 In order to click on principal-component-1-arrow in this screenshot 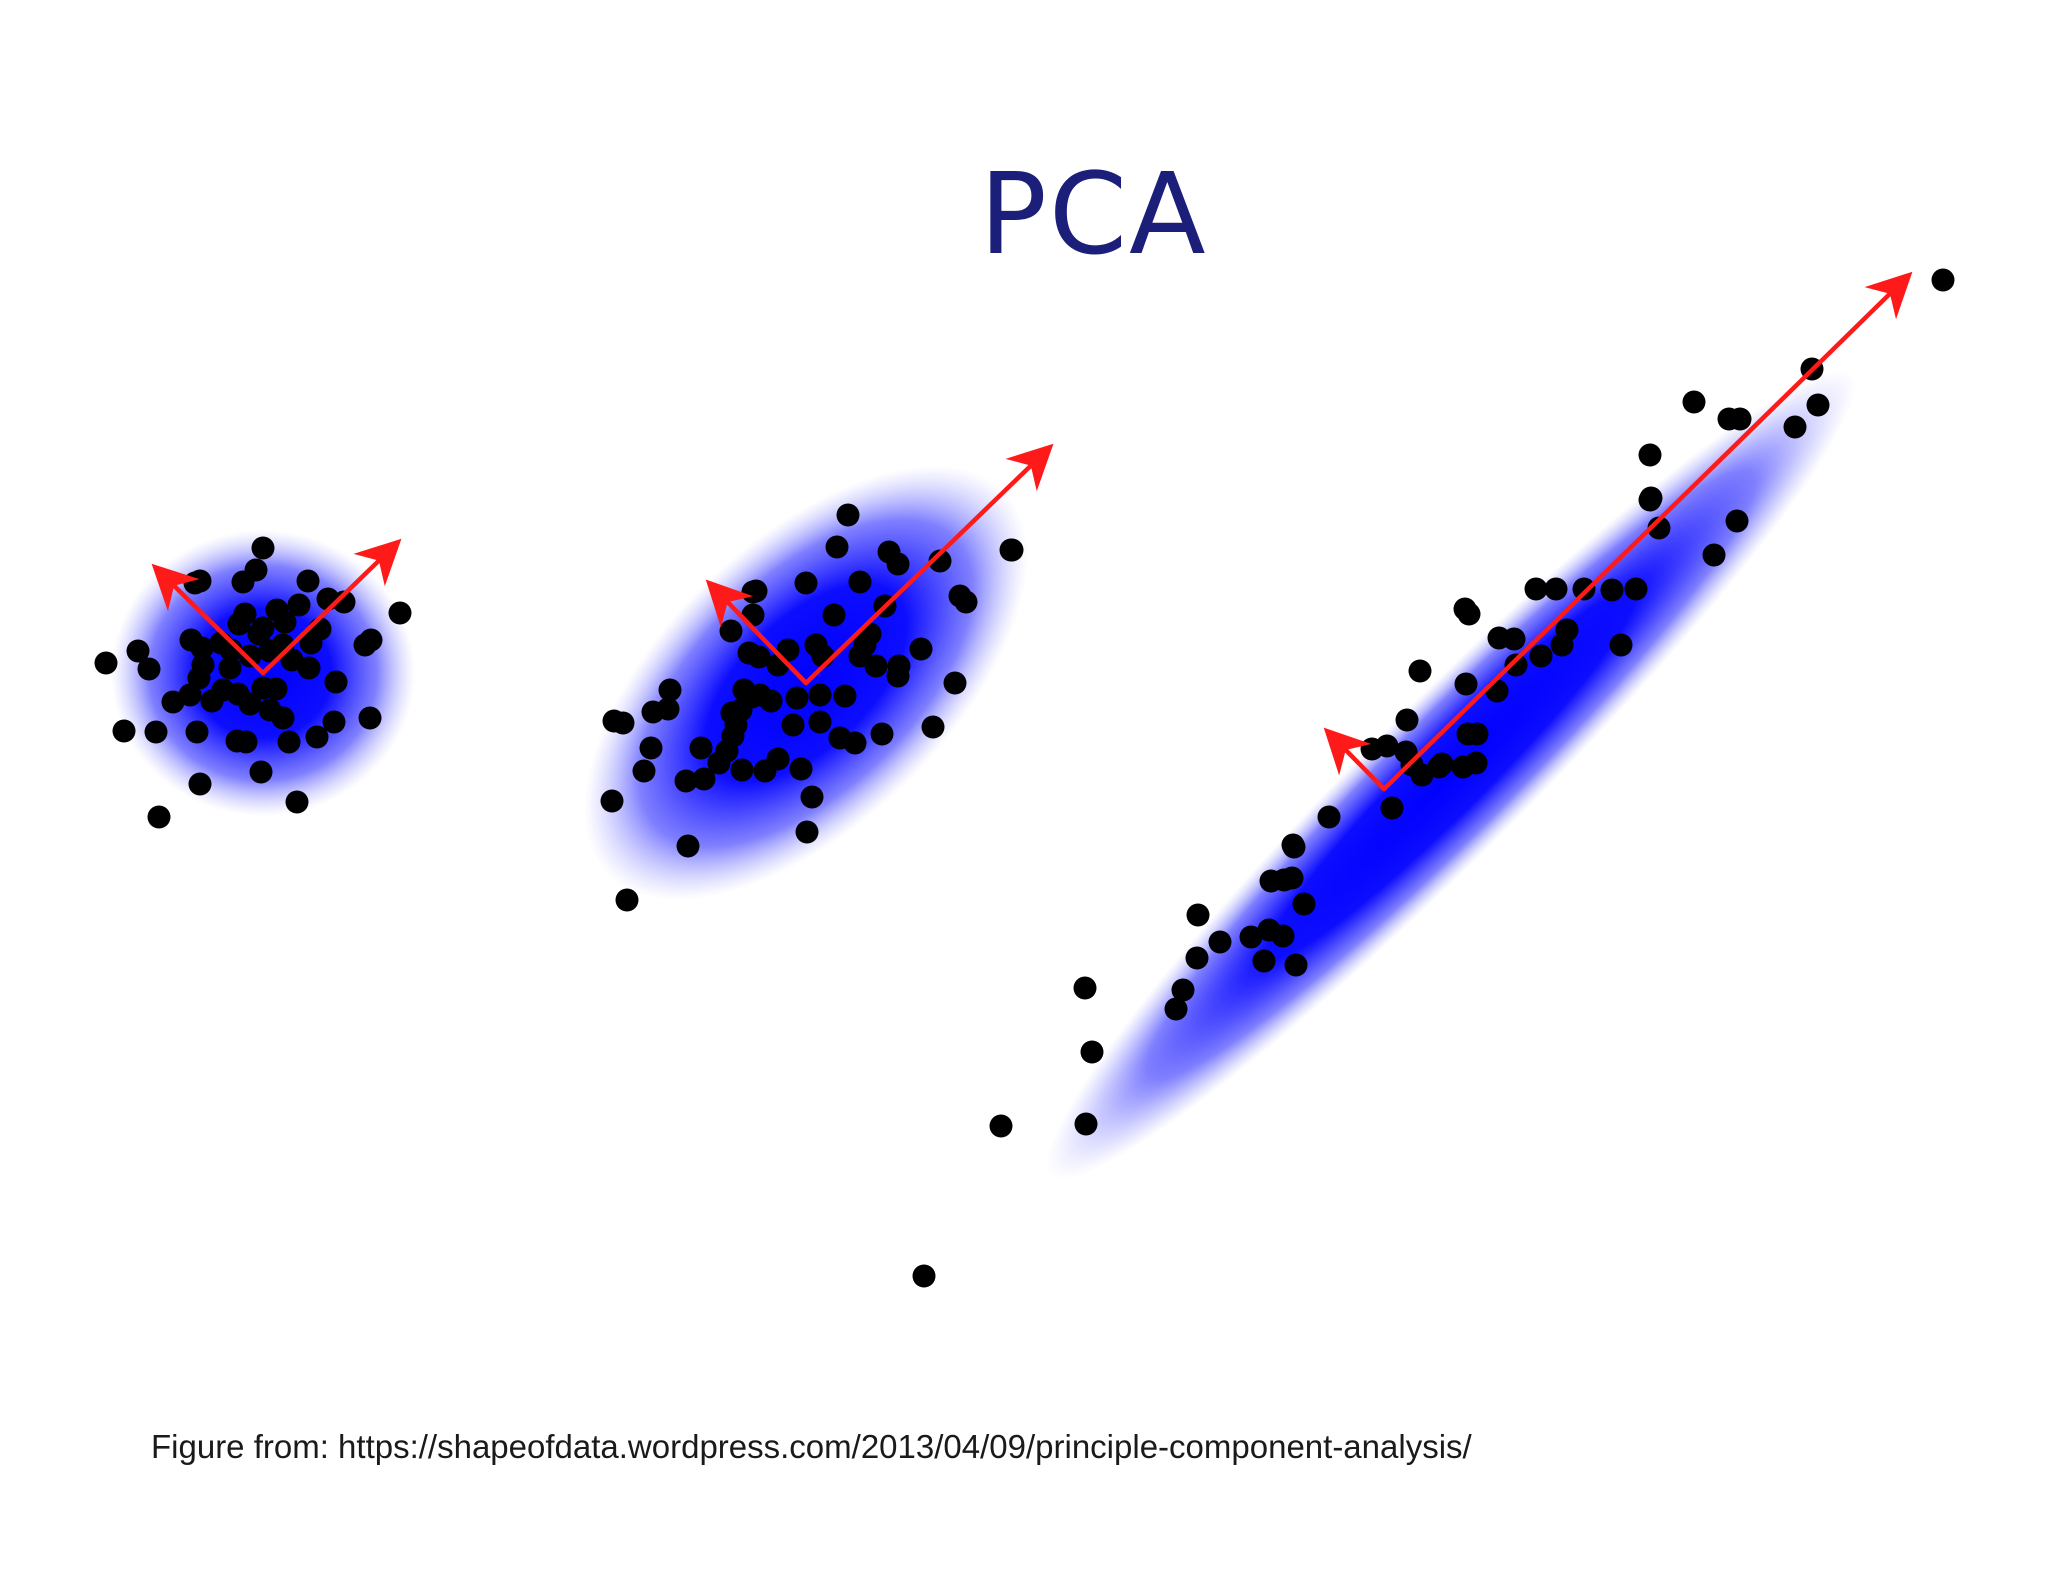, I will do `click(331, 607)`.